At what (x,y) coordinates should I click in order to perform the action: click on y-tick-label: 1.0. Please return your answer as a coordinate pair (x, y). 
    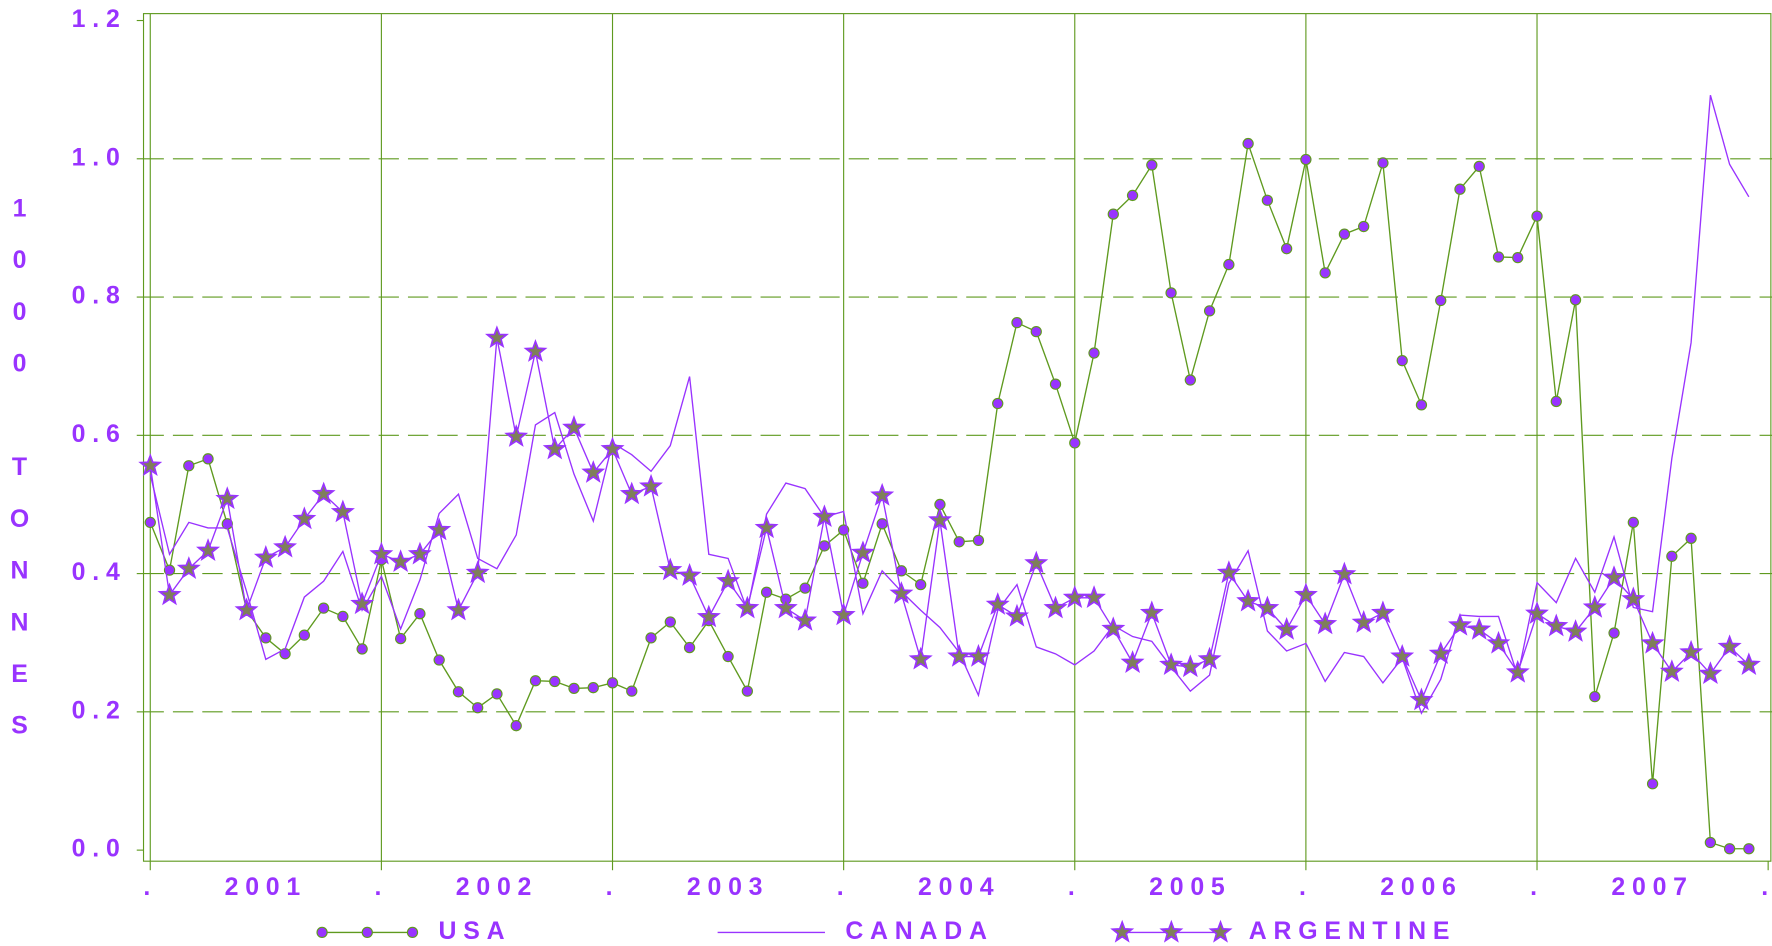
    Looking at the image, I should click on (99, 157).